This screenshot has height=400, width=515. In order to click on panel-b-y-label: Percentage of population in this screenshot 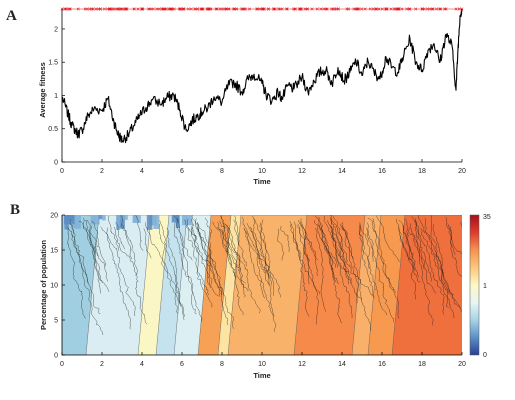, I will do `click(43, 285)`.